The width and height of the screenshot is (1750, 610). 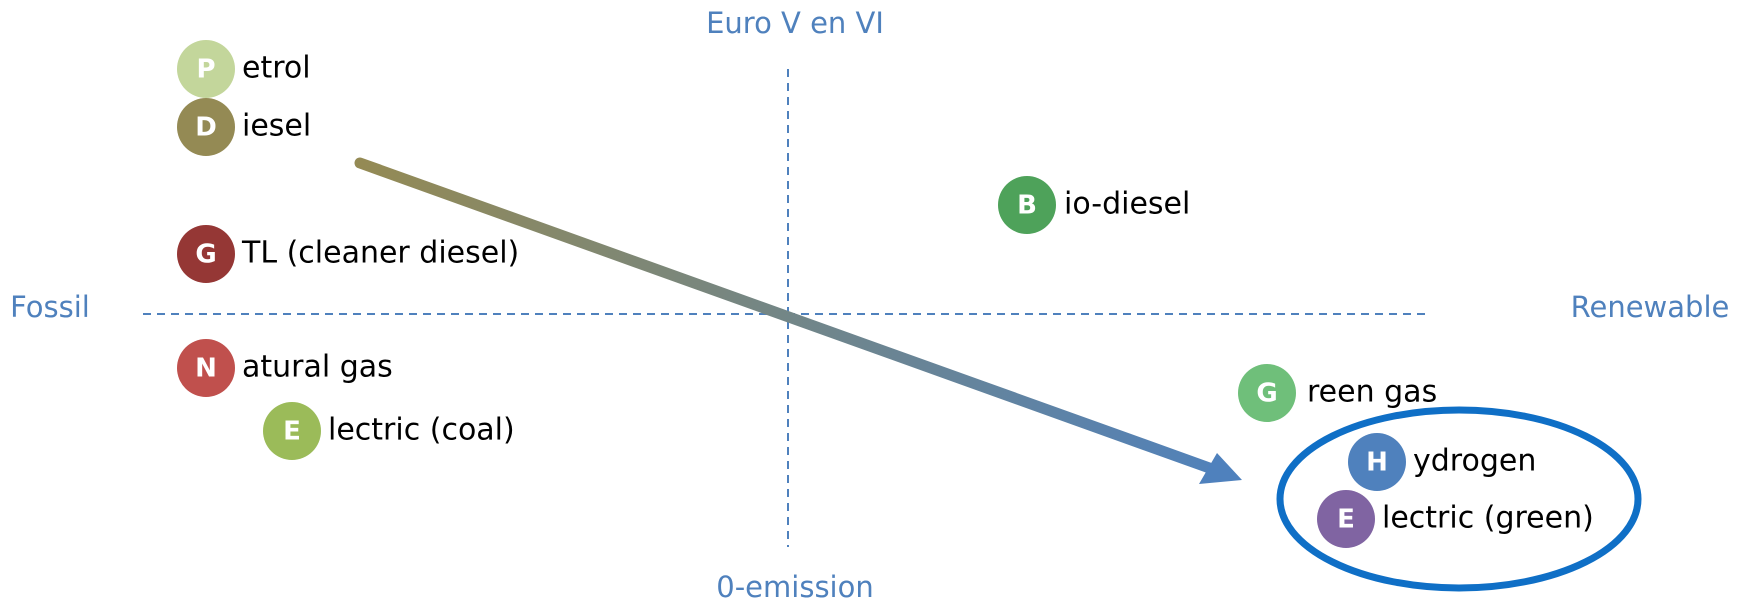 What do you see at coordinates (794, 587) in the screenshot?
I see `axis-bottom: 0-emission` at bounding box center [794, 587].